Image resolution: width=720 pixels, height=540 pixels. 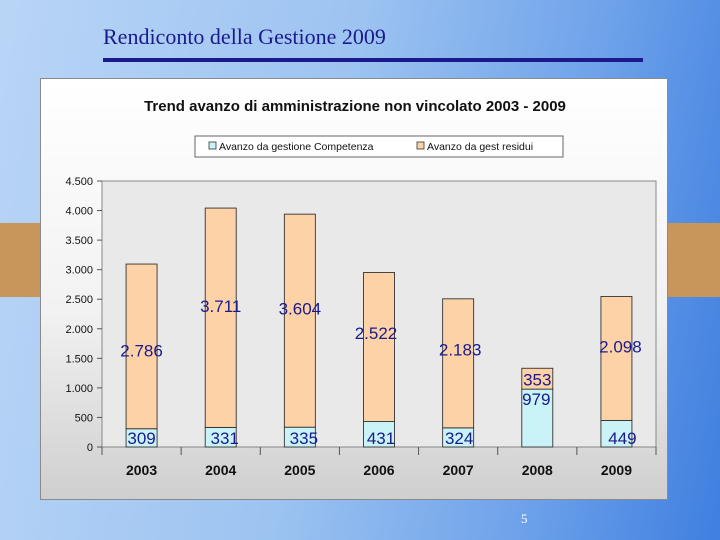 What do you see at coordinates (79, 212) in the screenshot?
I see `y-tick-label: 4.000` at bounding box center [79, 212].